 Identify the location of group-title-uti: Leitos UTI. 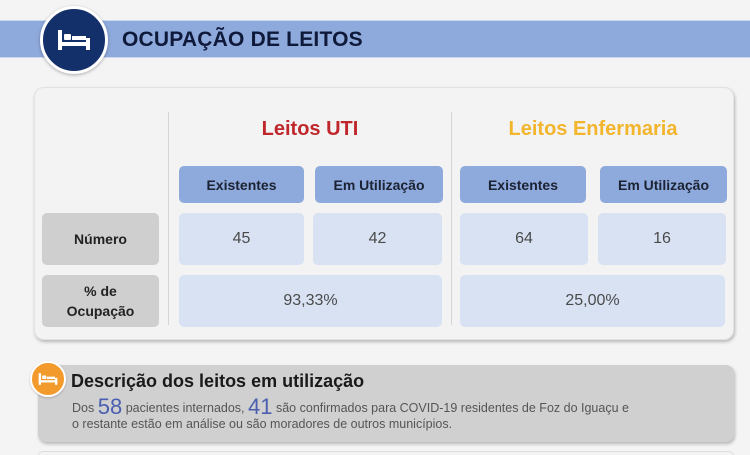
(310, 129).